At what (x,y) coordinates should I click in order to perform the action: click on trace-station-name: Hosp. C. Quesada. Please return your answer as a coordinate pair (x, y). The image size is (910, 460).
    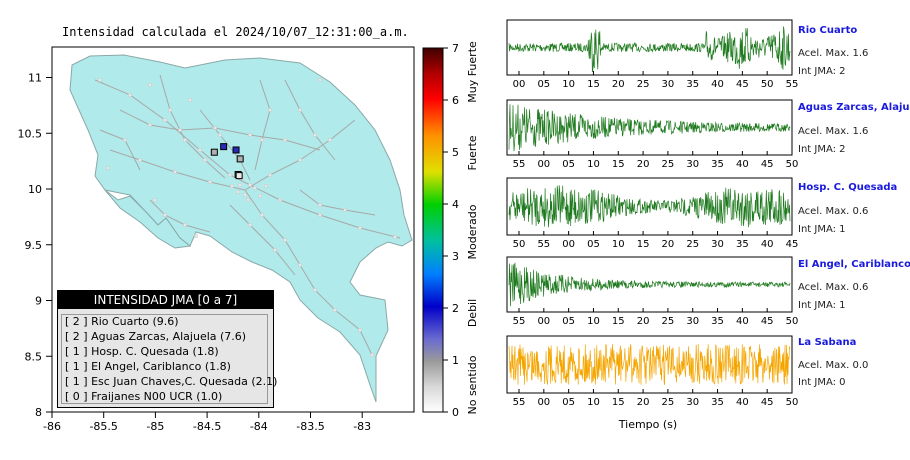
    Looking at the image, I should click on (848, 187).